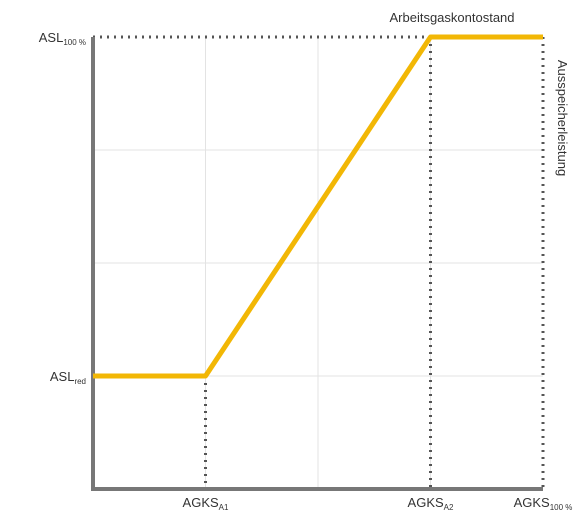 The width and height of the screenshot is (588, 517). Describe the element at coordinates (562, 118) in the screenshot. I see `y-axis-label: Ausspeicherleistung` at that location.